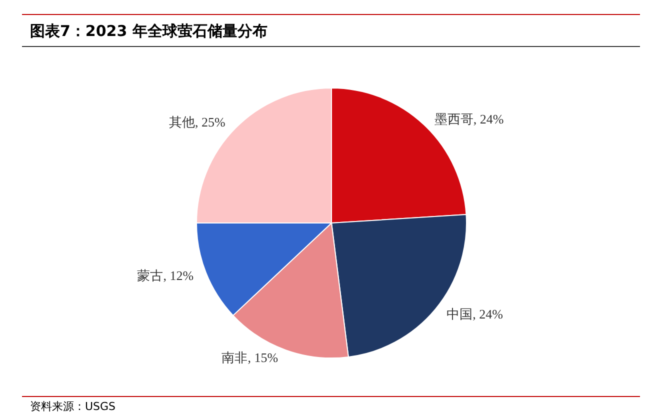  Describe the element at coordinates (475, 314) in the screenshot. I see `slice-label: 中国, 24%` at that location.